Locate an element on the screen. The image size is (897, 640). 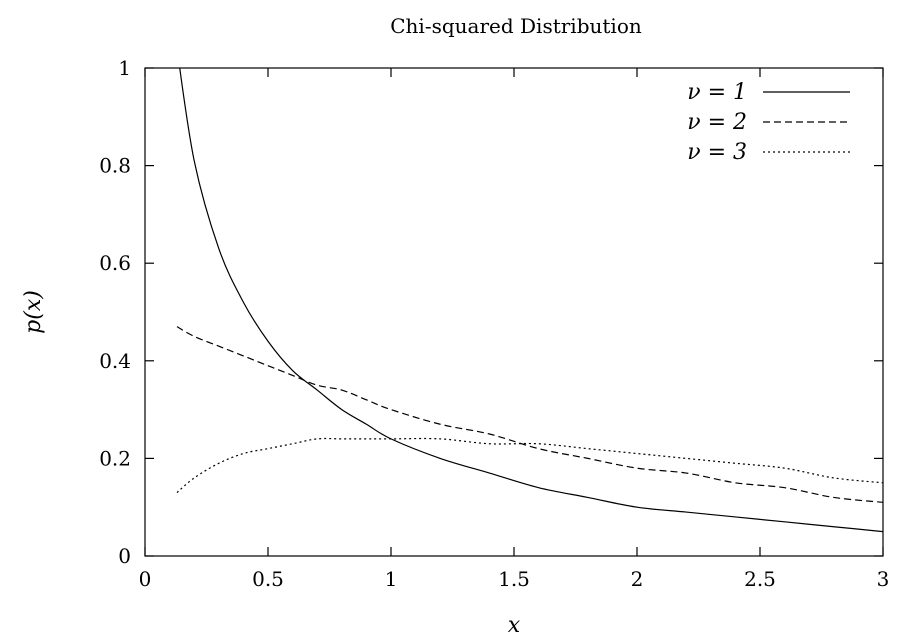
x-tick-label: 2.5 is located at coordinates (760, 579).